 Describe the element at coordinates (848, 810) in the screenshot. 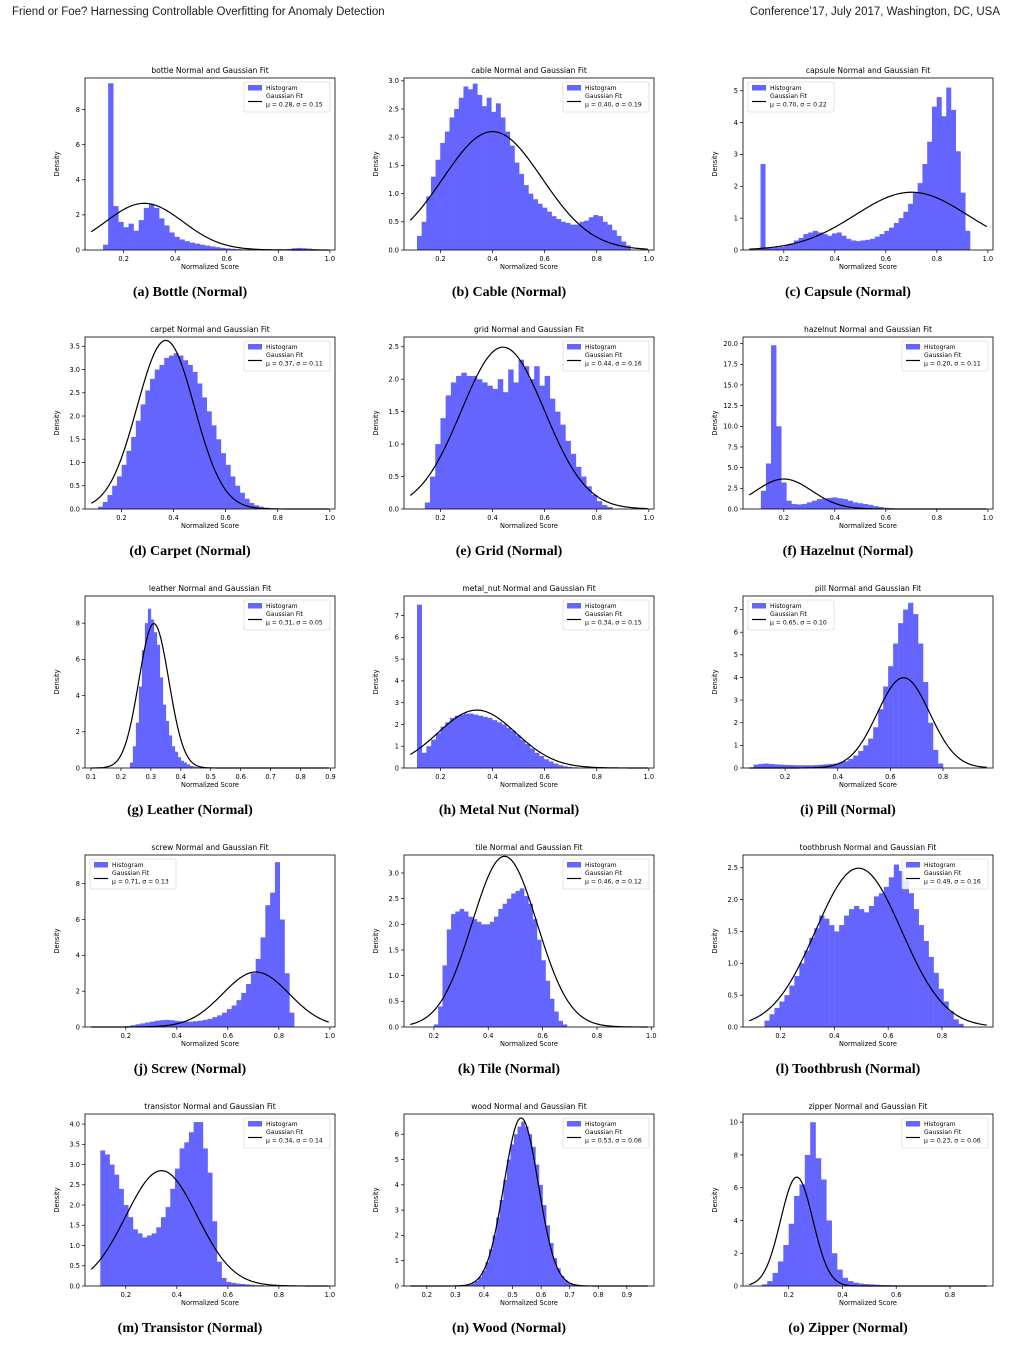

I see `subfigure-caption: (i) Pill (Normal)` at that location.